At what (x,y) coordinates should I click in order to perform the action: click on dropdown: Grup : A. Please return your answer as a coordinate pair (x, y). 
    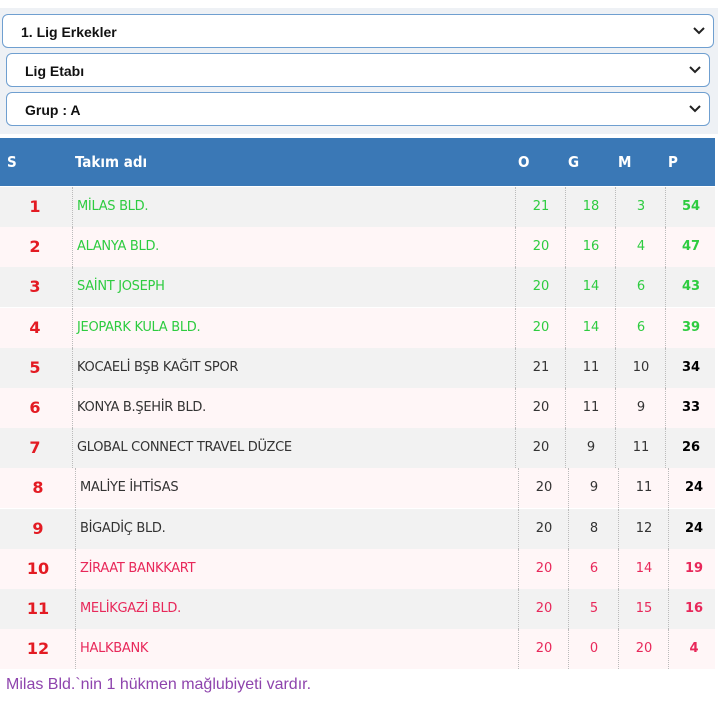
    Looking at the image, I should click on (358, 109).